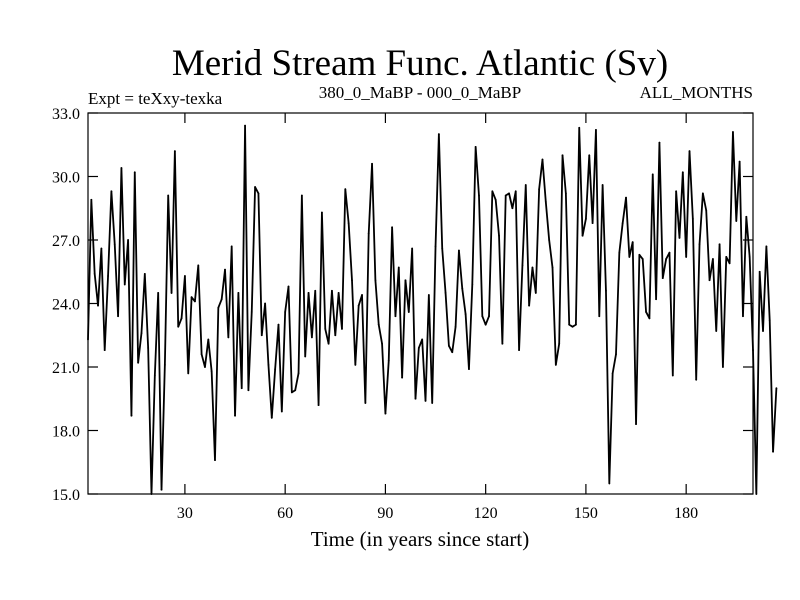 The height and width of the screenshot is (600, 800). What do you see at coordinates (66, 178) in the screenshot?
I see `y-tick-label: 30.0` at bounding box center [66, 178].